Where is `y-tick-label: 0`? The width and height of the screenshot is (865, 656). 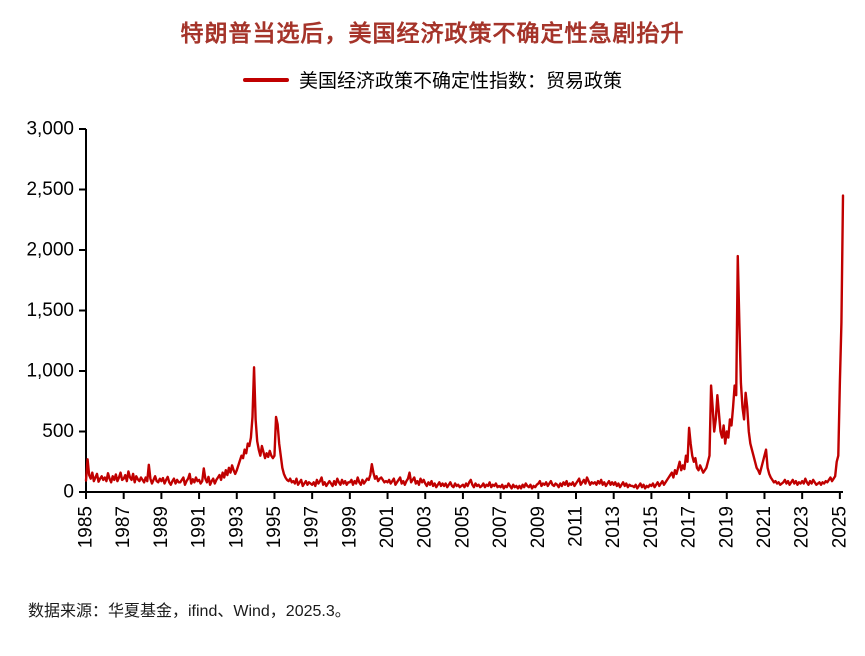 y-tick-label: 0 is located at coordinates (68, 492).